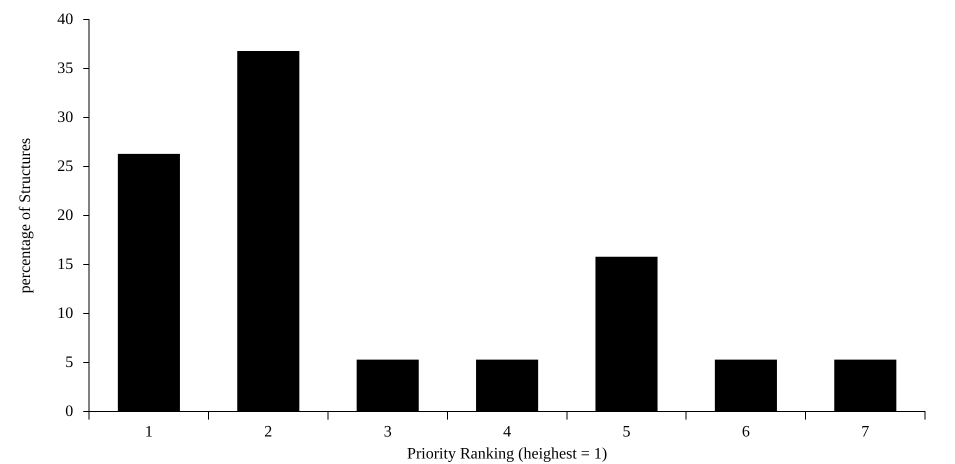 This screenshot has height=464, width=955. What do you see at coordinates (148, 431) in the screenshot?
I see `x-tick-label: 1` at bounding box center [148, 431].